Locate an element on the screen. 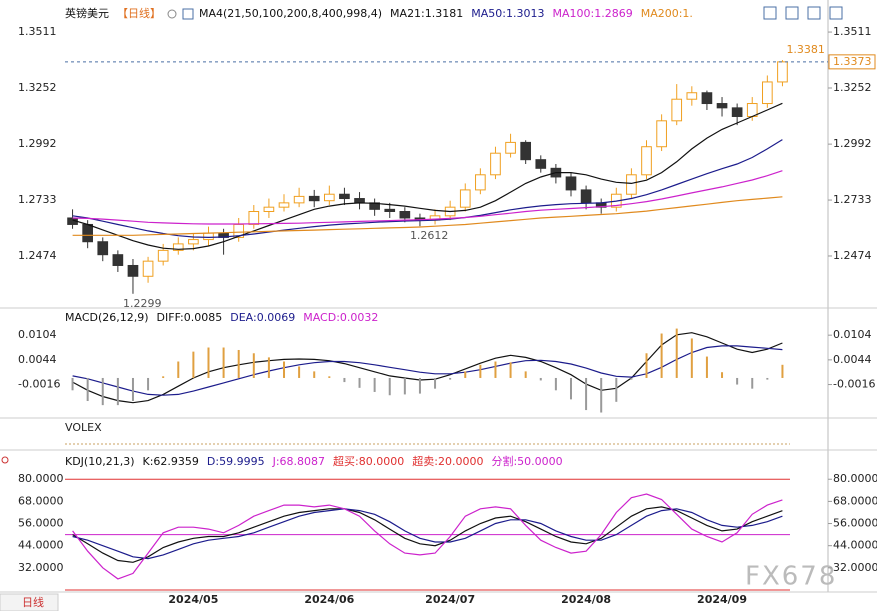 The height and width of the screenshot is (611, 877). period-tab-label: 日线 is located at coordinates (33, 602).